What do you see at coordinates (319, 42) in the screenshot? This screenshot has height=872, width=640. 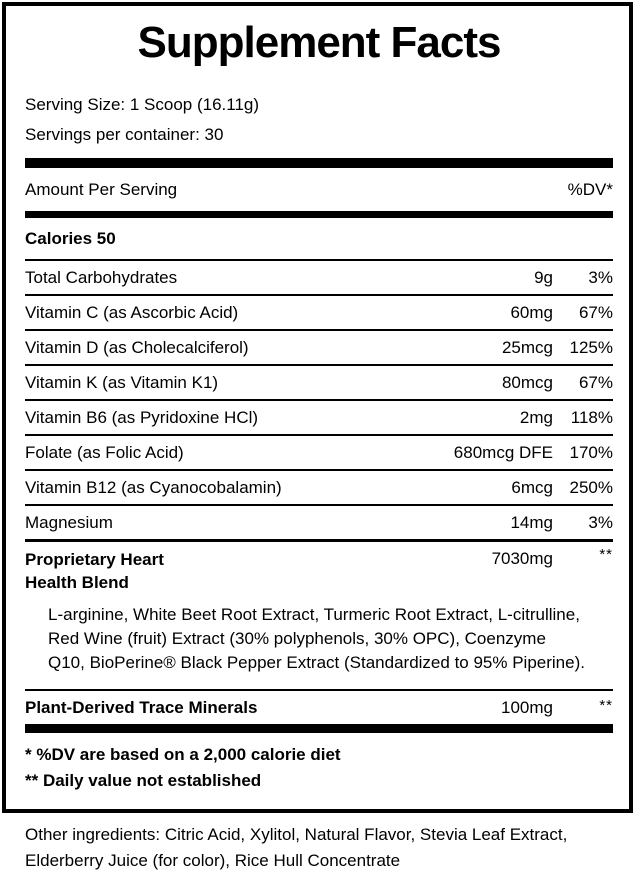 I see `panel-title: Supplement Facts` at bounding box center [319, 42].